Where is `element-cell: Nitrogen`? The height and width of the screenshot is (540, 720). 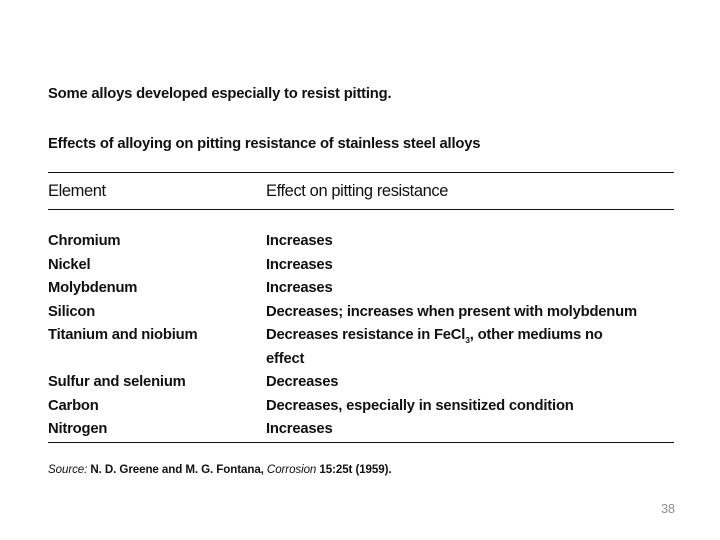 element-cell: Nitrogen is located at coordinates (78, 429).